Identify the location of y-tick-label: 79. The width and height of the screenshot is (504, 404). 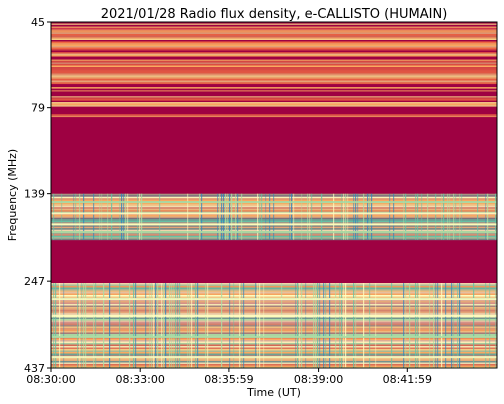
(38, 108).